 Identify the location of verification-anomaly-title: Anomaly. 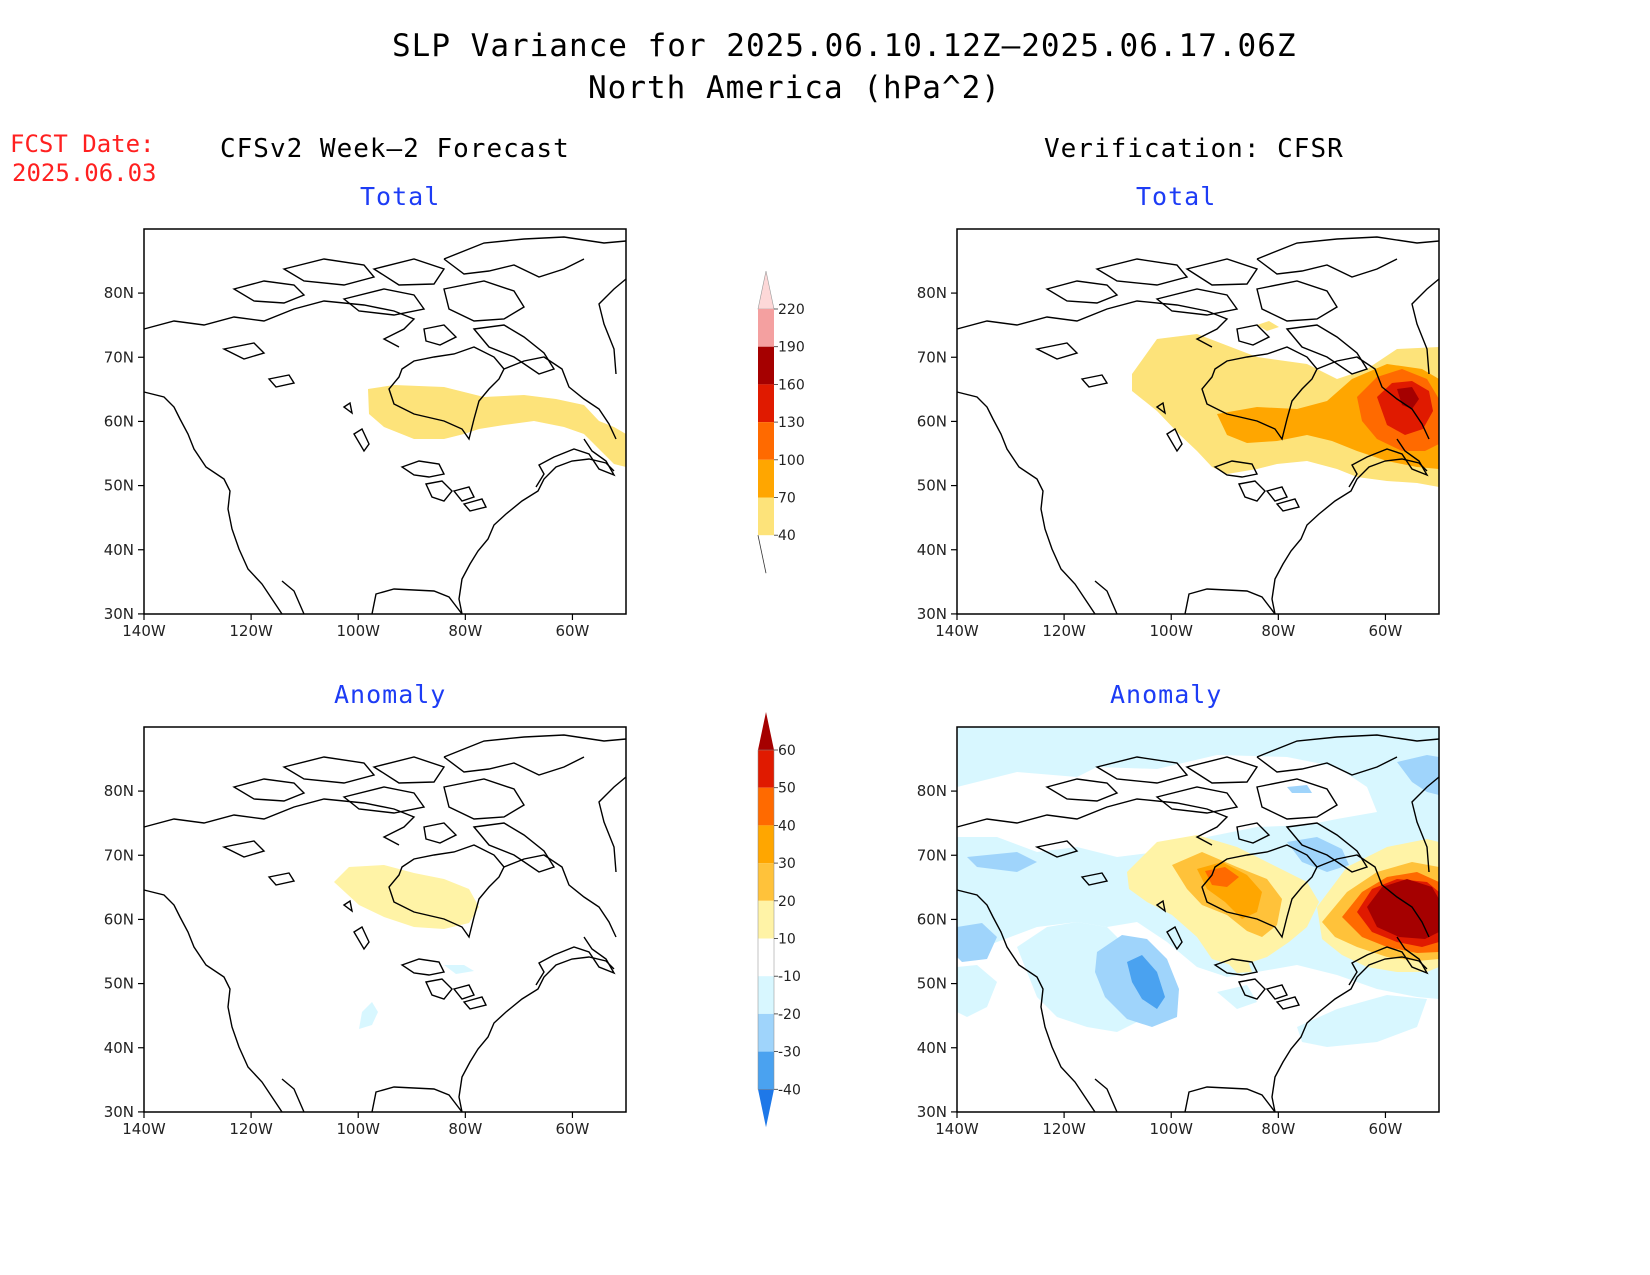
(1166, 694).